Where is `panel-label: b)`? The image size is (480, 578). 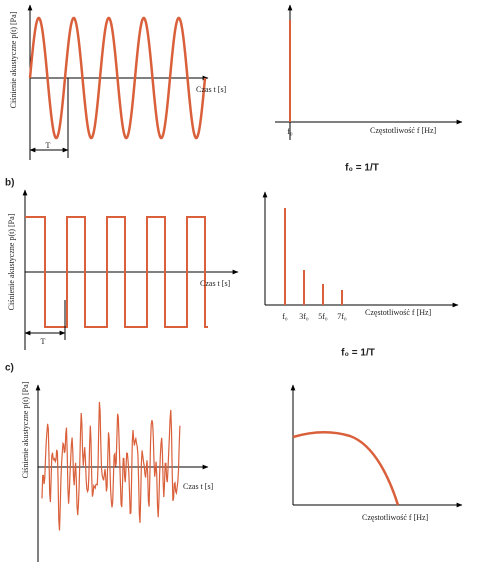 panel-label: b) is located at coordinates (9, 183).